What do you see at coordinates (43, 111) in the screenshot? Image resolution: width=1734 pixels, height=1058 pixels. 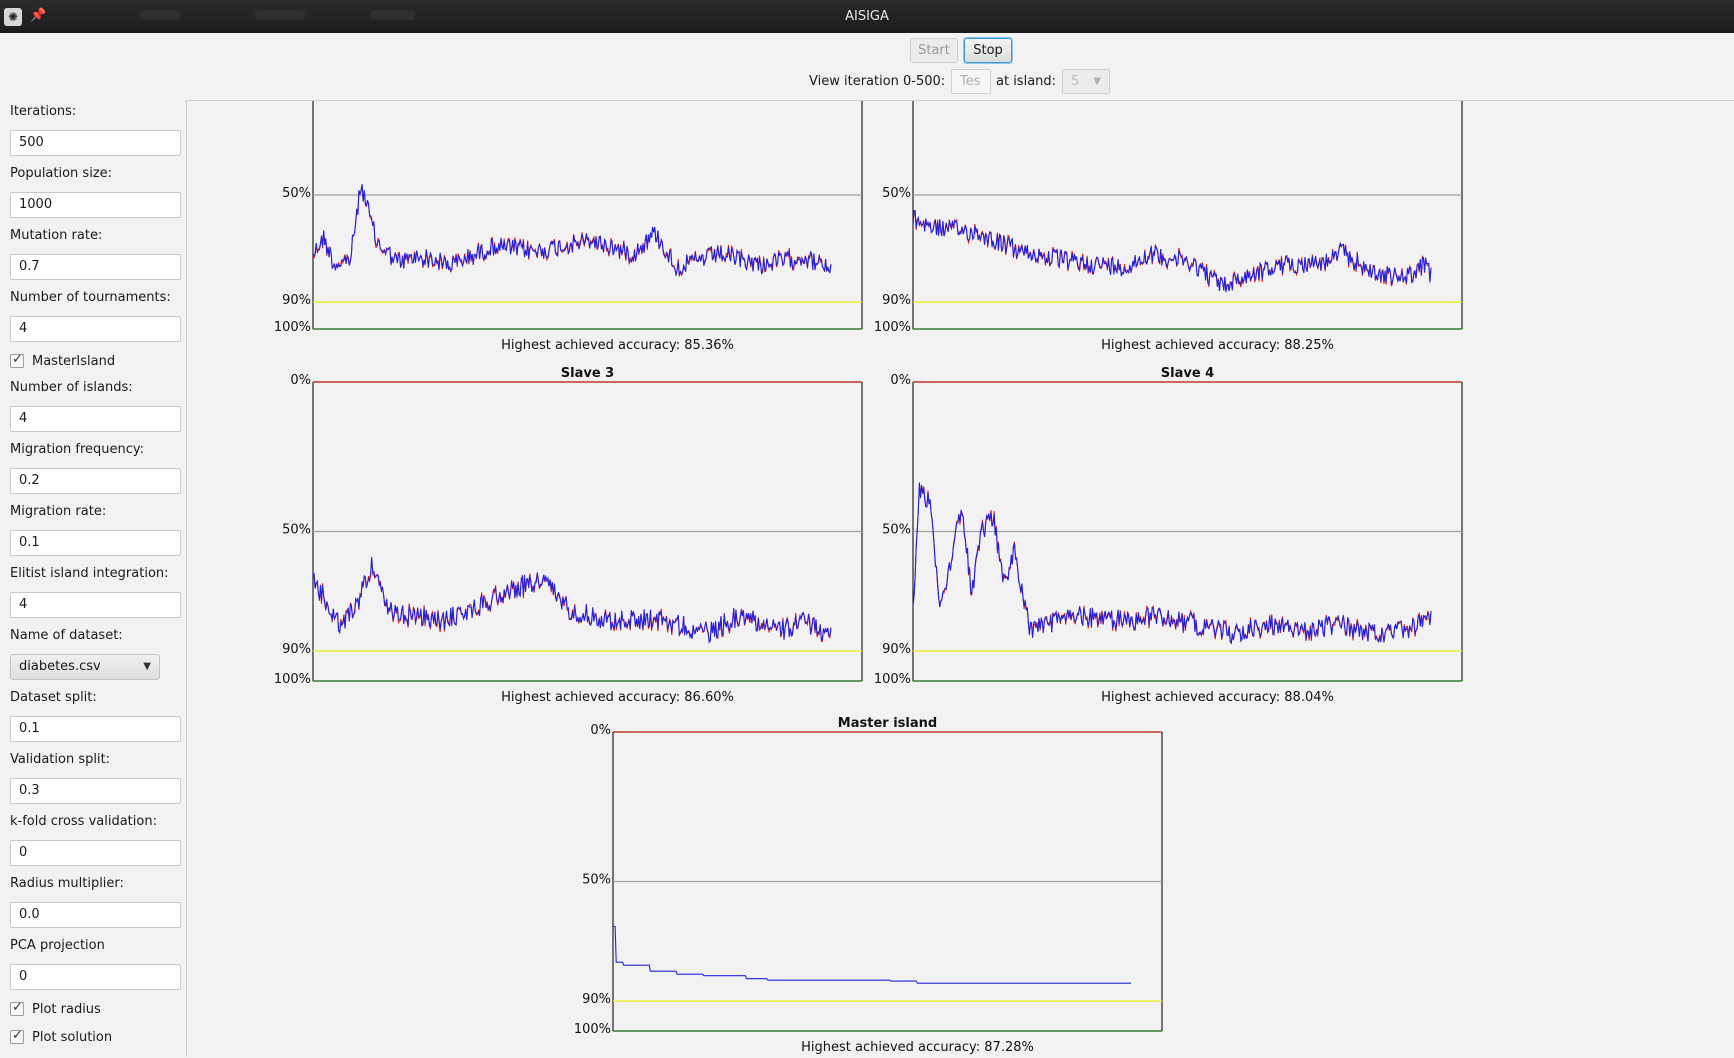 I see `iterations-label: Iterations:` at bounding box center [43, 111].